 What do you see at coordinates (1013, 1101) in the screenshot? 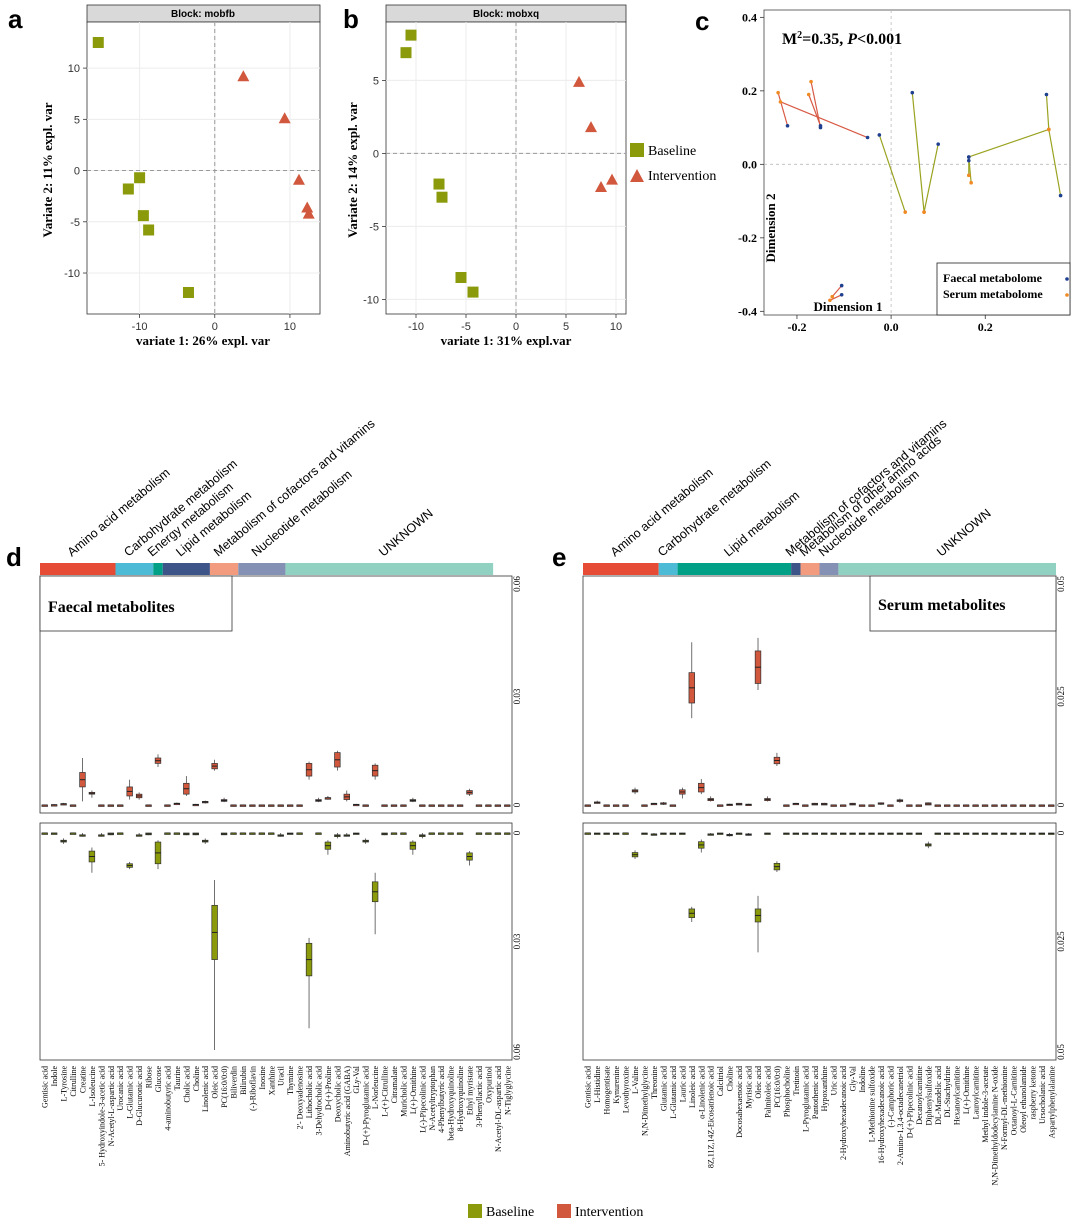
I see `panel-e-metabolite-label: Octanoyl-L-Carnitine` at bounding box center [1013, 1101].